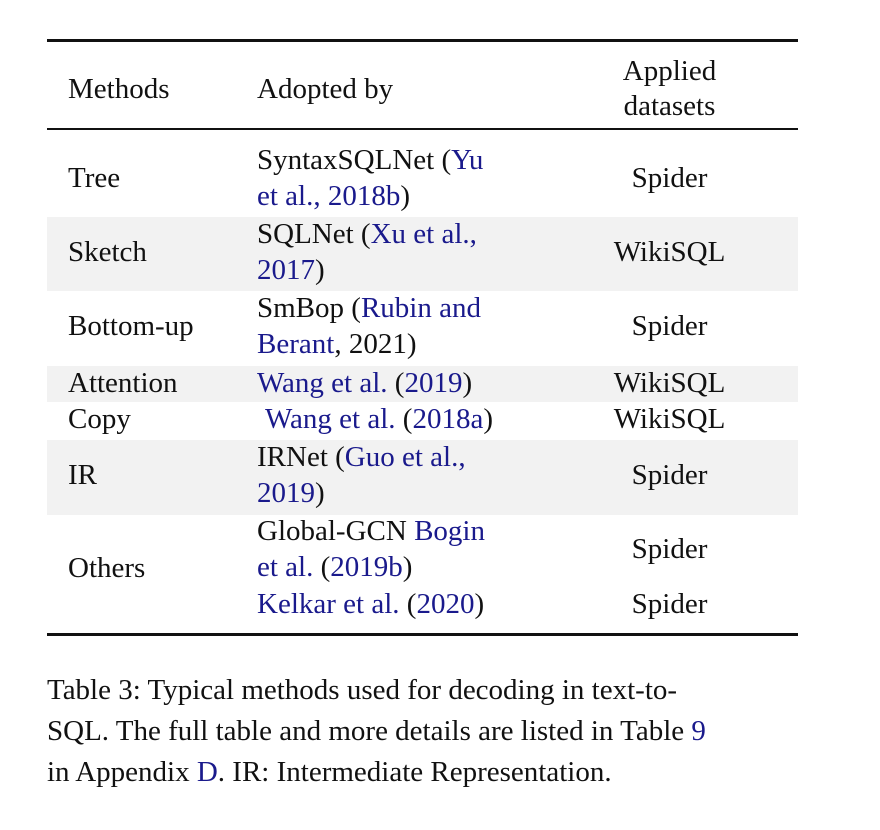  I want to click on adopted-others-line1: Global-GCN Bogin, so click(371, 531).